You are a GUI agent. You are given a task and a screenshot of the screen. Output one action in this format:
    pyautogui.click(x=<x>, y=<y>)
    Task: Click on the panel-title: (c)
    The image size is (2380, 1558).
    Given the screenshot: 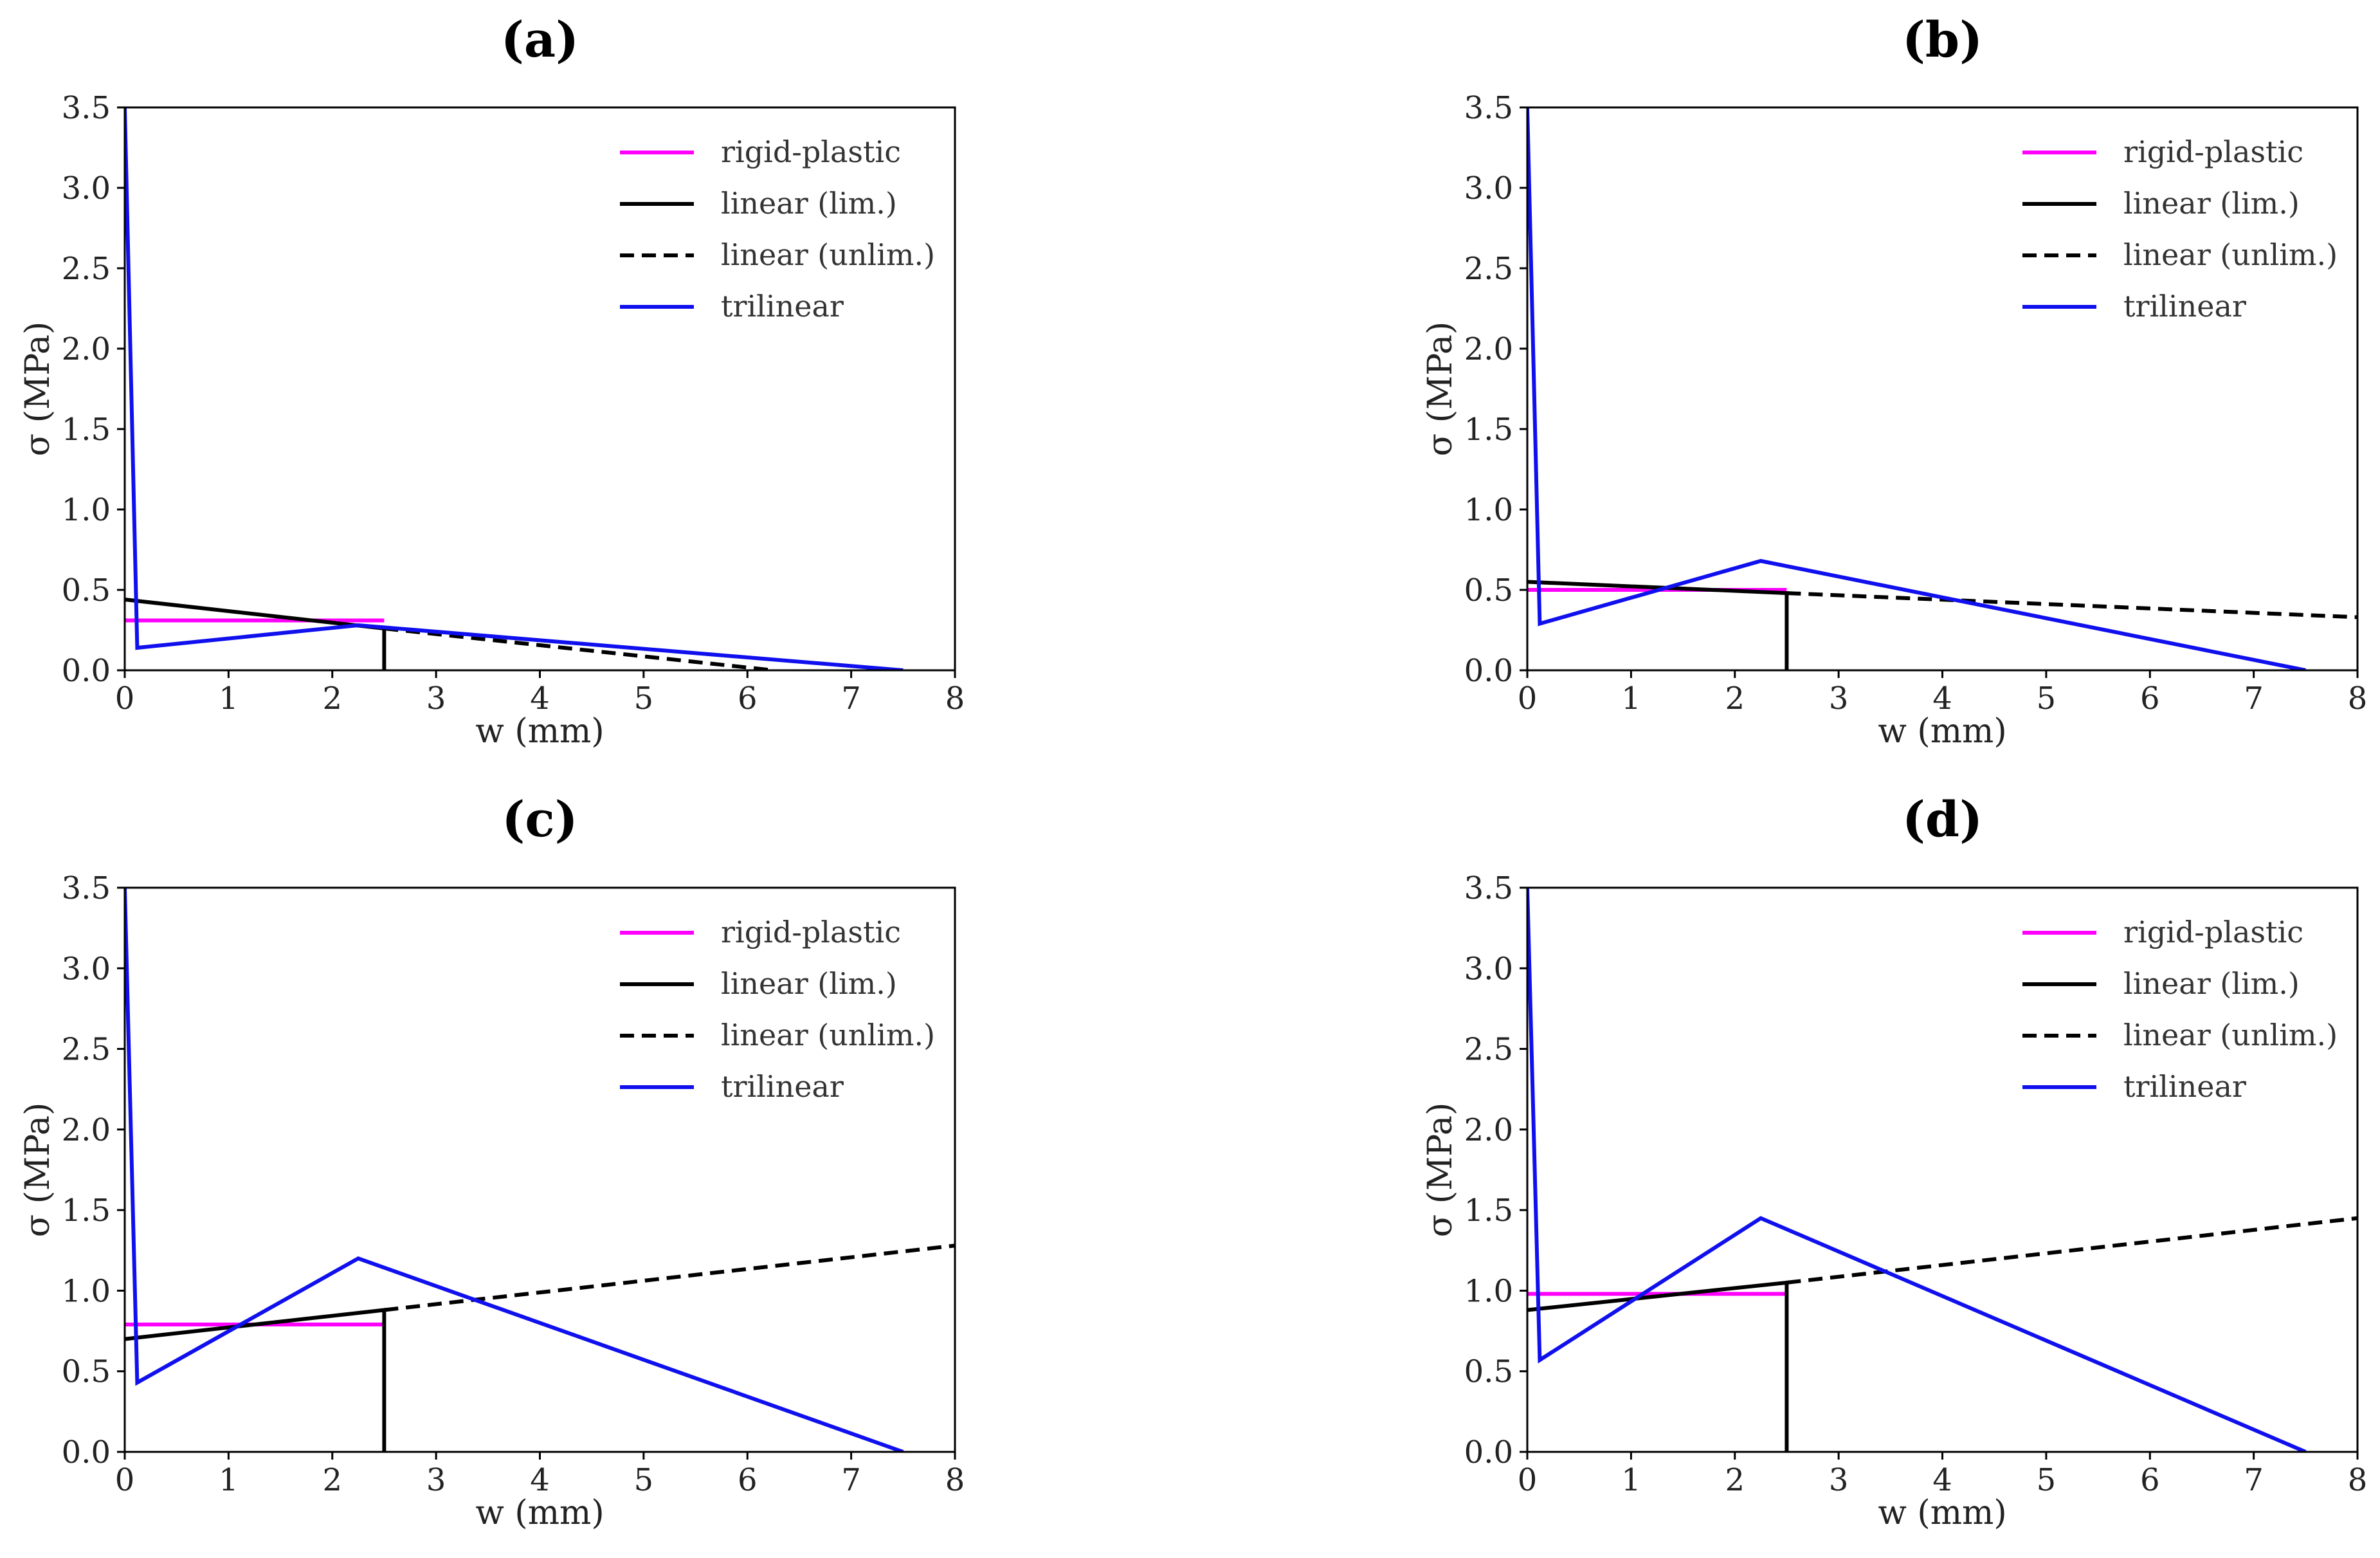 What is the action you would take?
    pyautogui.click(x=539, y=819)
    